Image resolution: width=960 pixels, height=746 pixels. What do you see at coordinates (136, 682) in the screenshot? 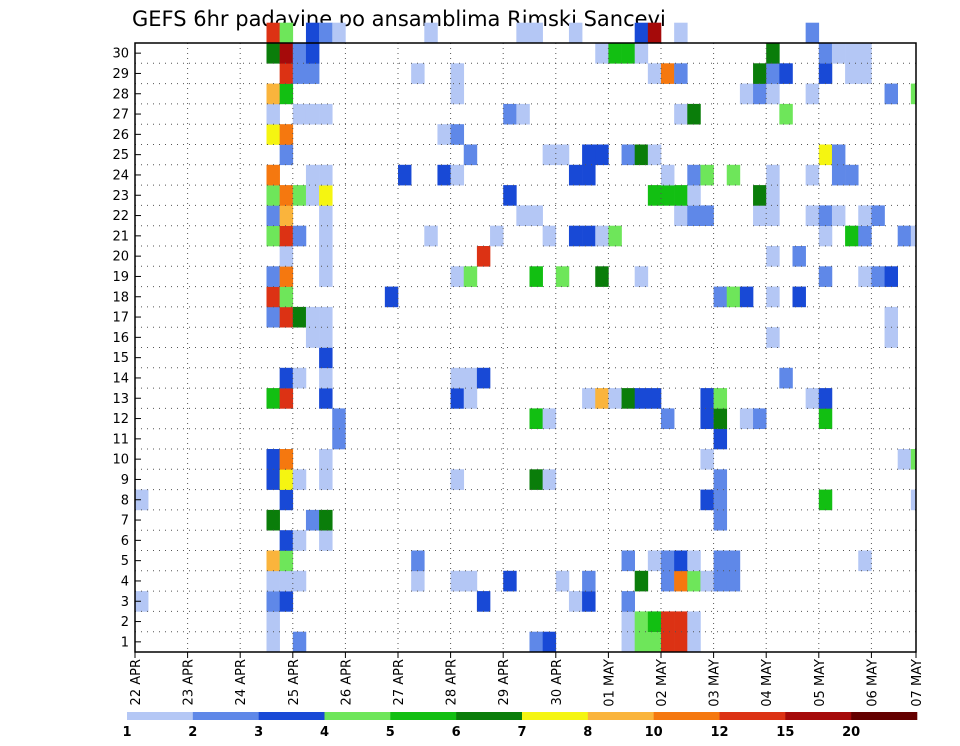
I see `x-tick-label: 22 APR` at bounding box center [136, 682].